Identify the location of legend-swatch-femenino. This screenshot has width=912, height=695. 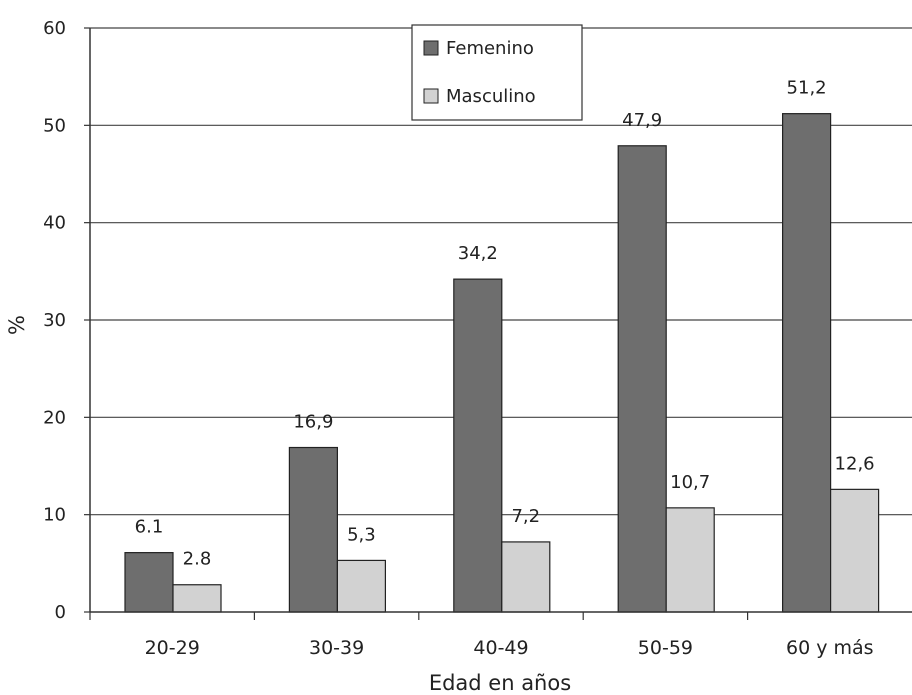
(431, 48).